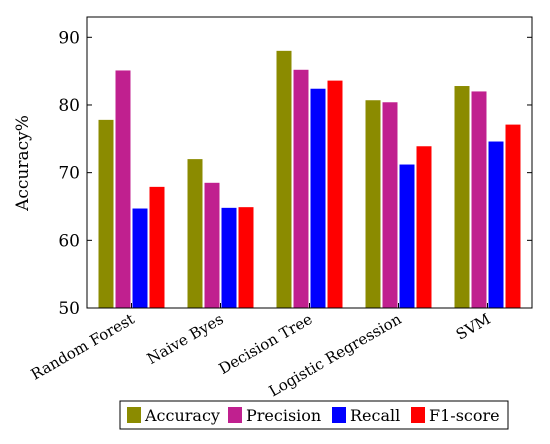 The height and width of the screenshot is (444, 550). Describe the element at coordinates (235, 415) in the screenshot. I see `legend-swatch-precision` at that location.